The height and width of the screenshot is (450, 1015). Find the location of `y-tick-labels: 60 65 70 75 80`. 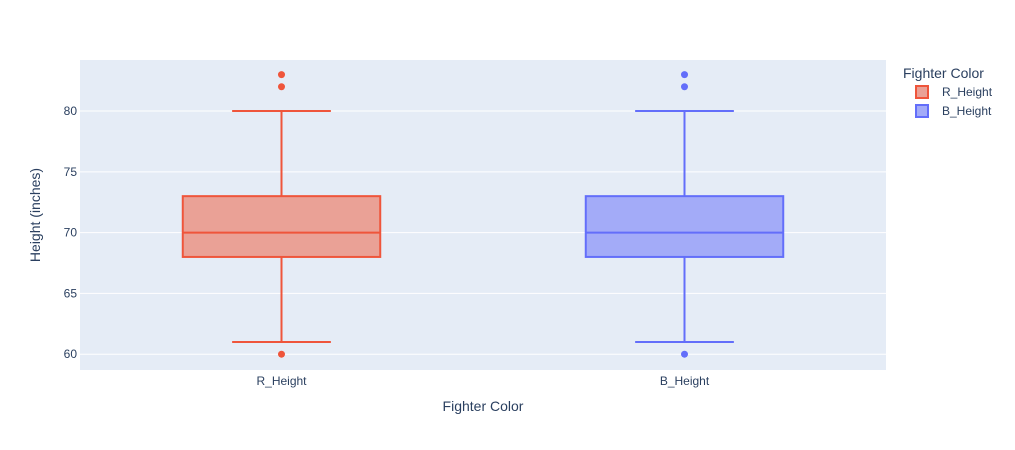

y-tick-labels: 60 65 70 75 80 is located at coordinates (71, 232).